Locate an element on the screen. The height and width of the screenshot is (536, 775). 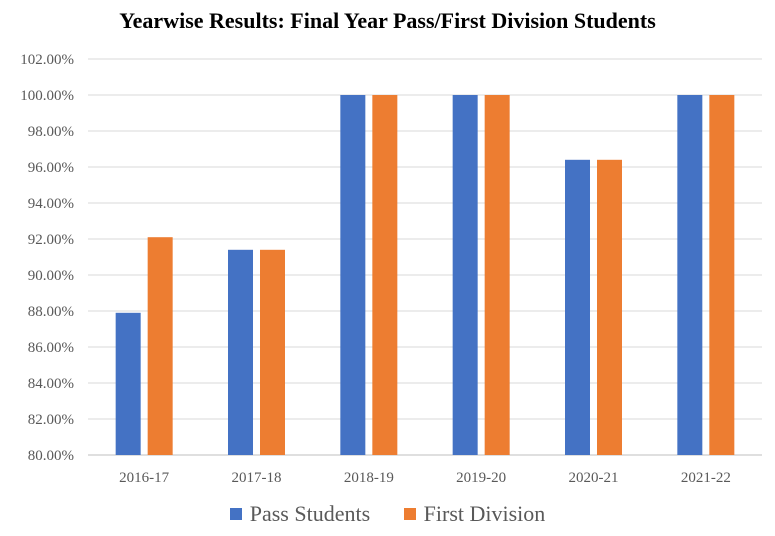
y-tick-label: 94.00% is located at coordinates (51, 204).